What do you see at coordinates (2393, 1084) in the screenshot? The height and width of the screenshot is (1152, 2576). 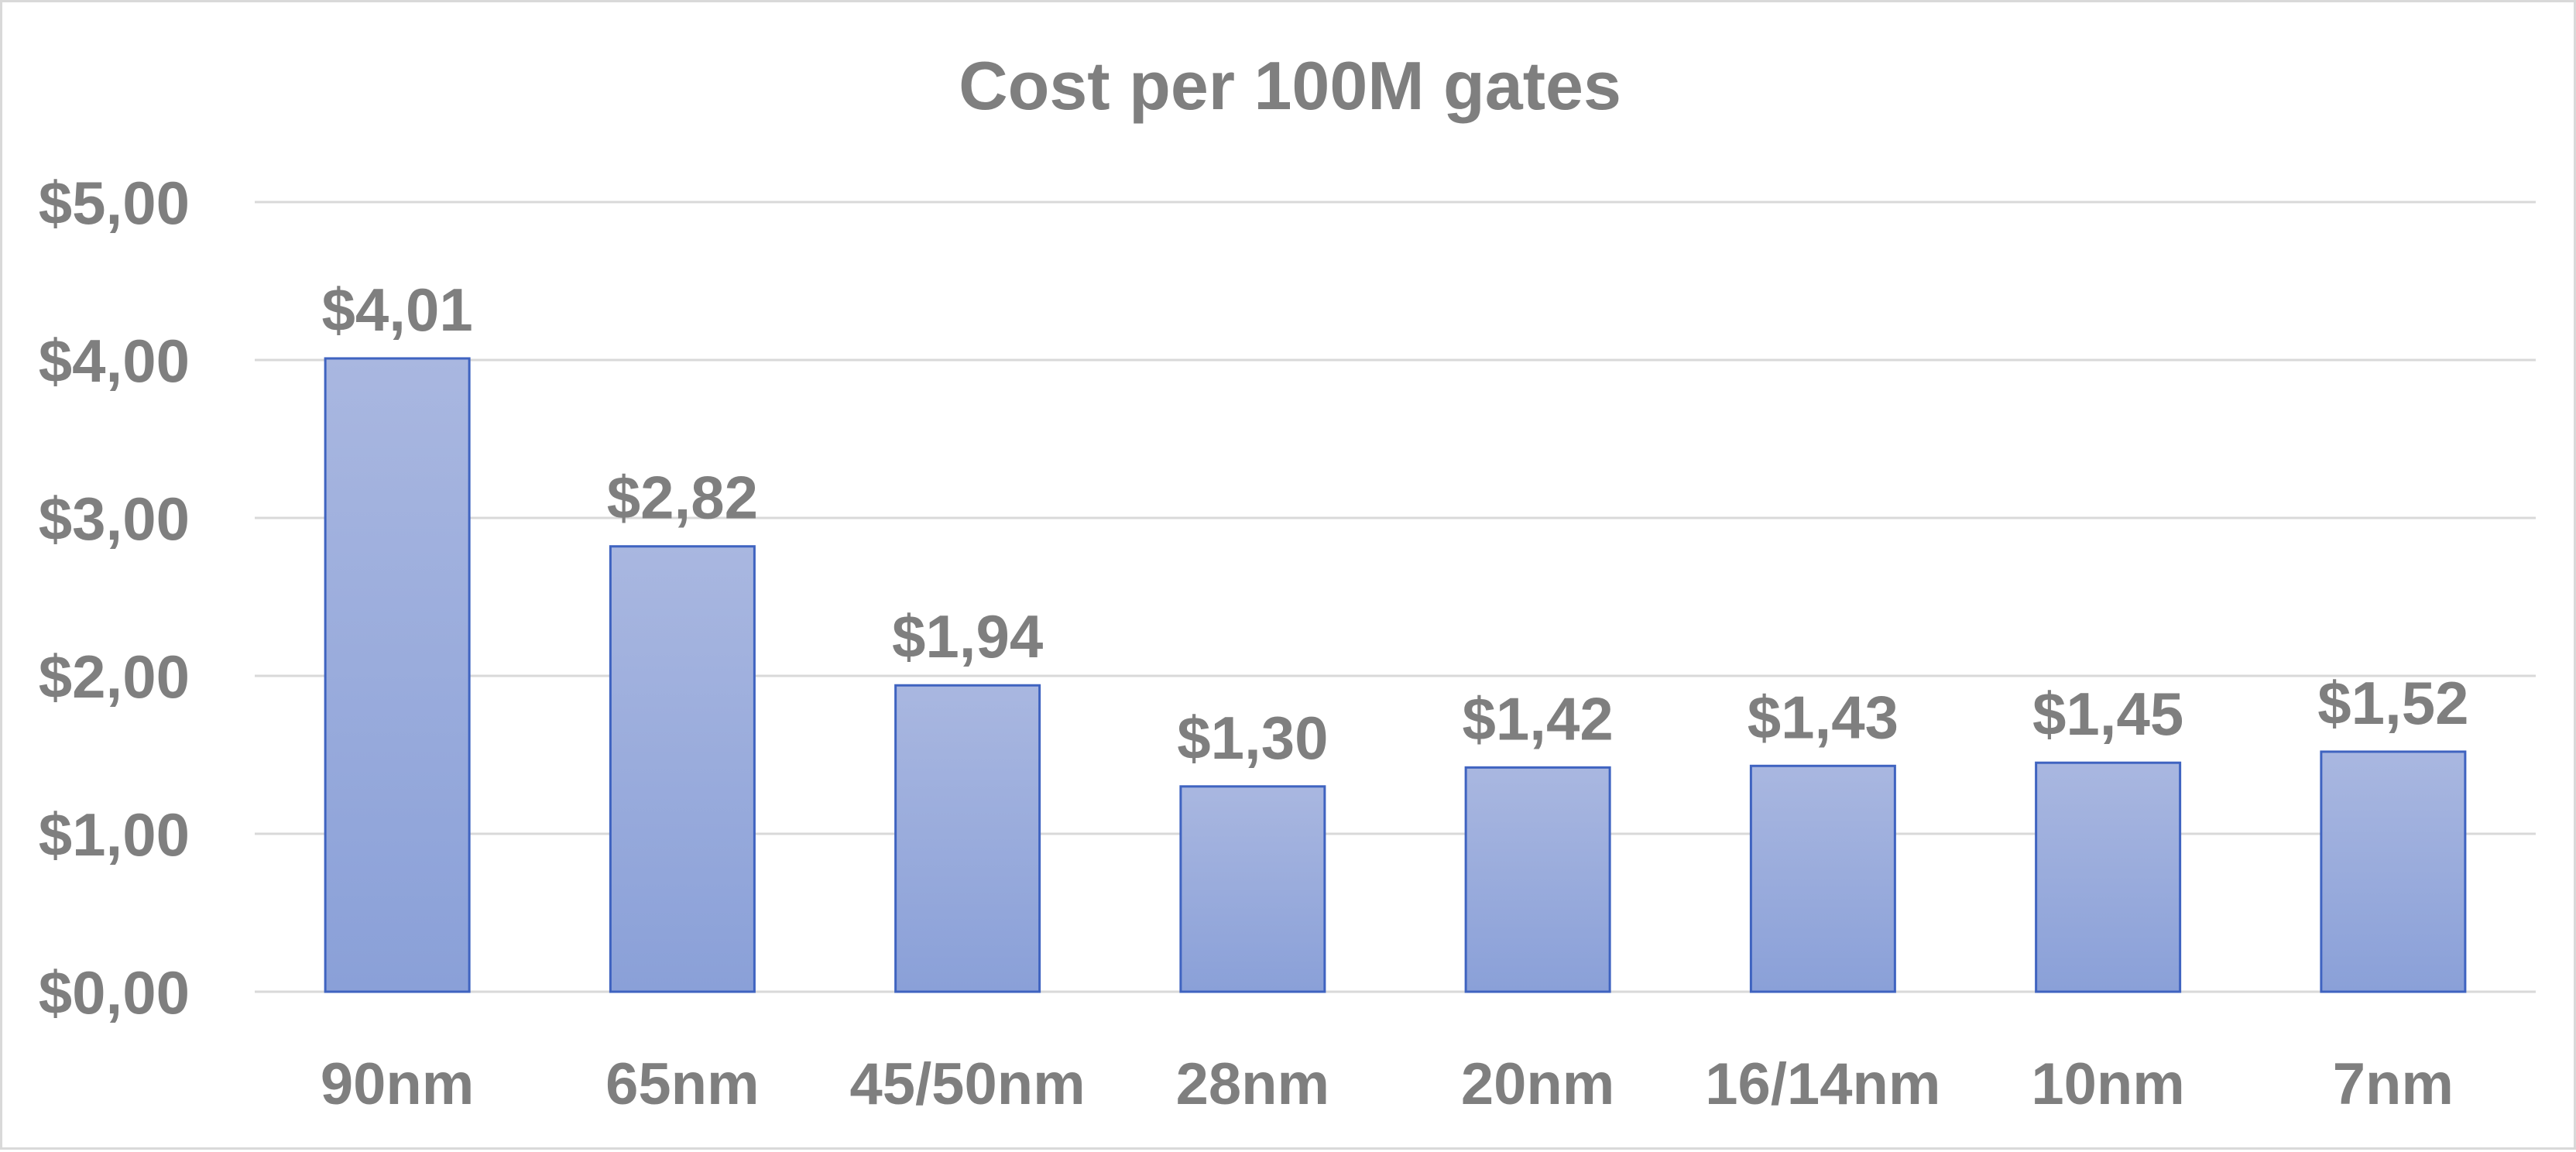 I see `x-category-label: 7nm` at bounding box center [2393, 1084].